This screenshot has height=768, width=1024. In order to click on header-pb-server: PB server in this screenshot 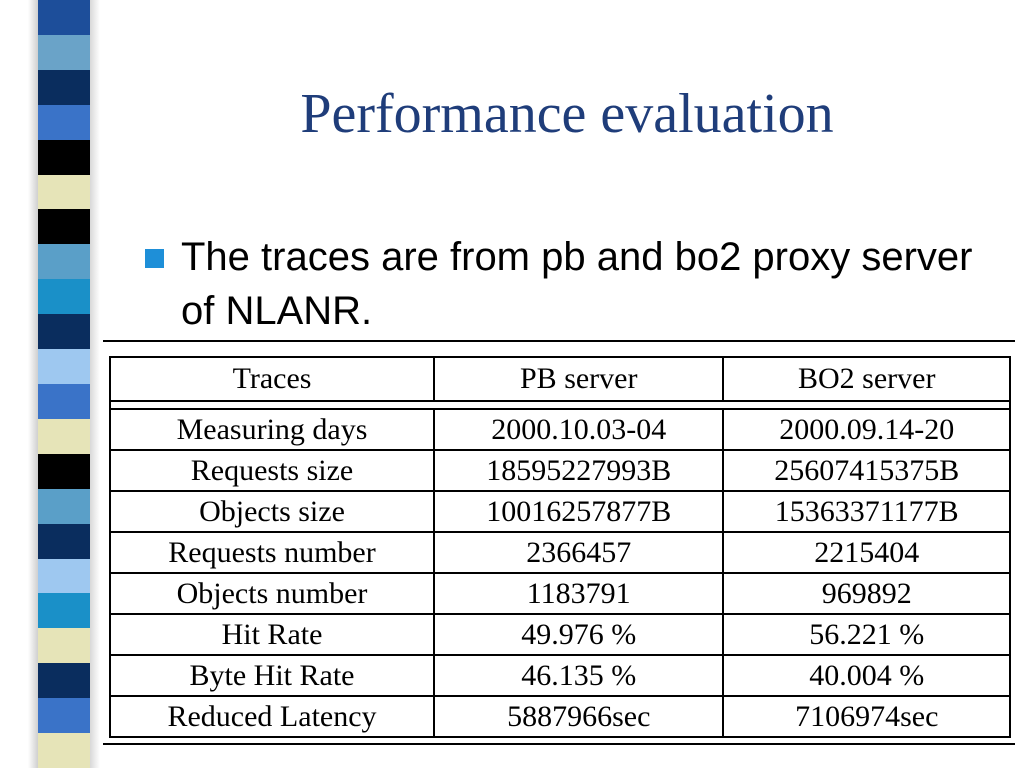, I will do `click(579, 379)`.